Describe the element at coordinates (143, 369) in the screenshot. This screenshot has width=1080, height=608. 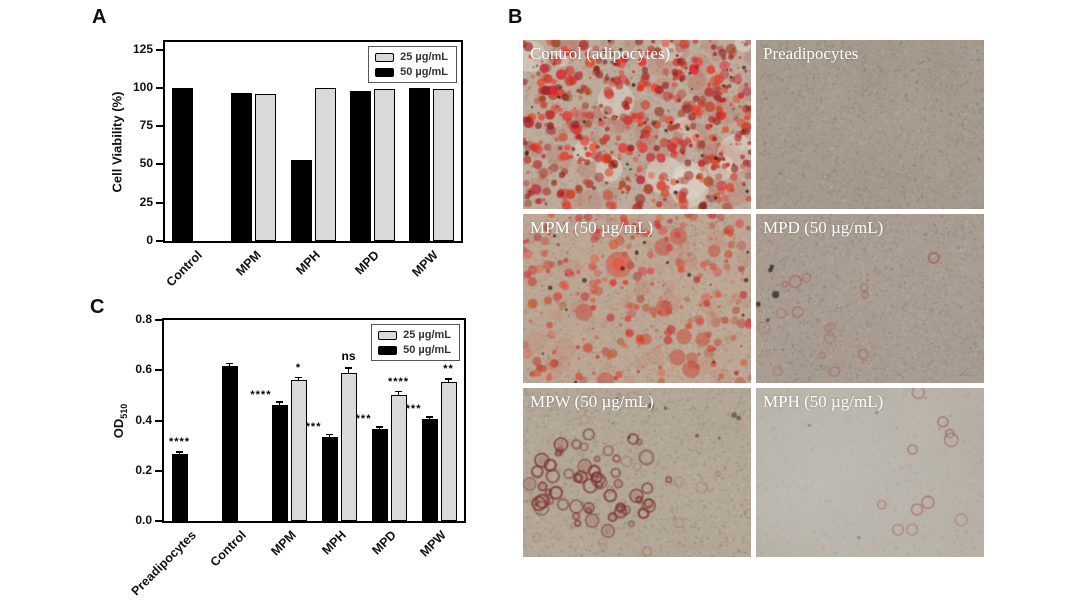
I see `y-tick-label: 0.6` at that location.